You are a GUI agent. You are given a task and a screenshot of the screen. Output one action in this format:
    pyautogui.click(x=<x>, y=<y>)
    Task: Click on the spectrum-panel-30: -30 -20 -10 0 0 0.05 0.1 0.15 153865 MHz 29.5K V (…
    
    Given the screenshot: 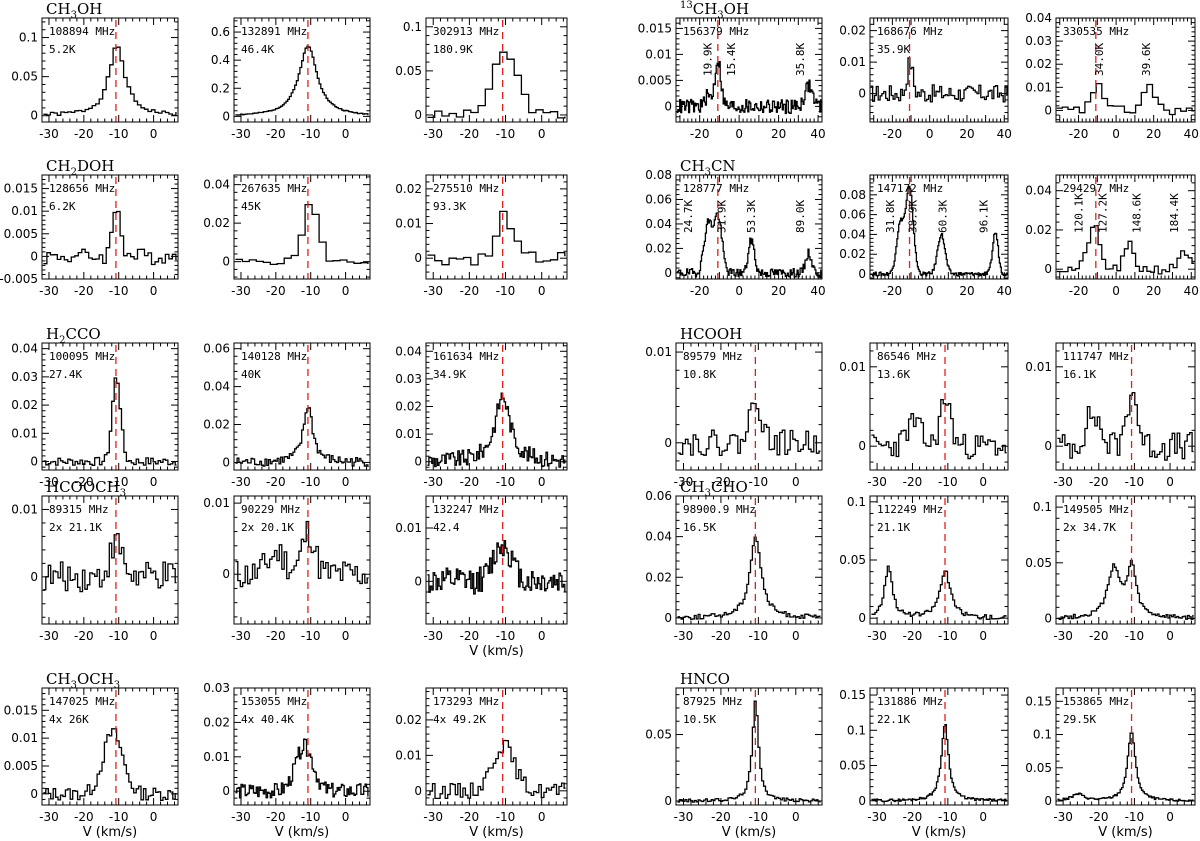 What is the action you would take?
    pyautogui.click(x=1110, y=763)
    